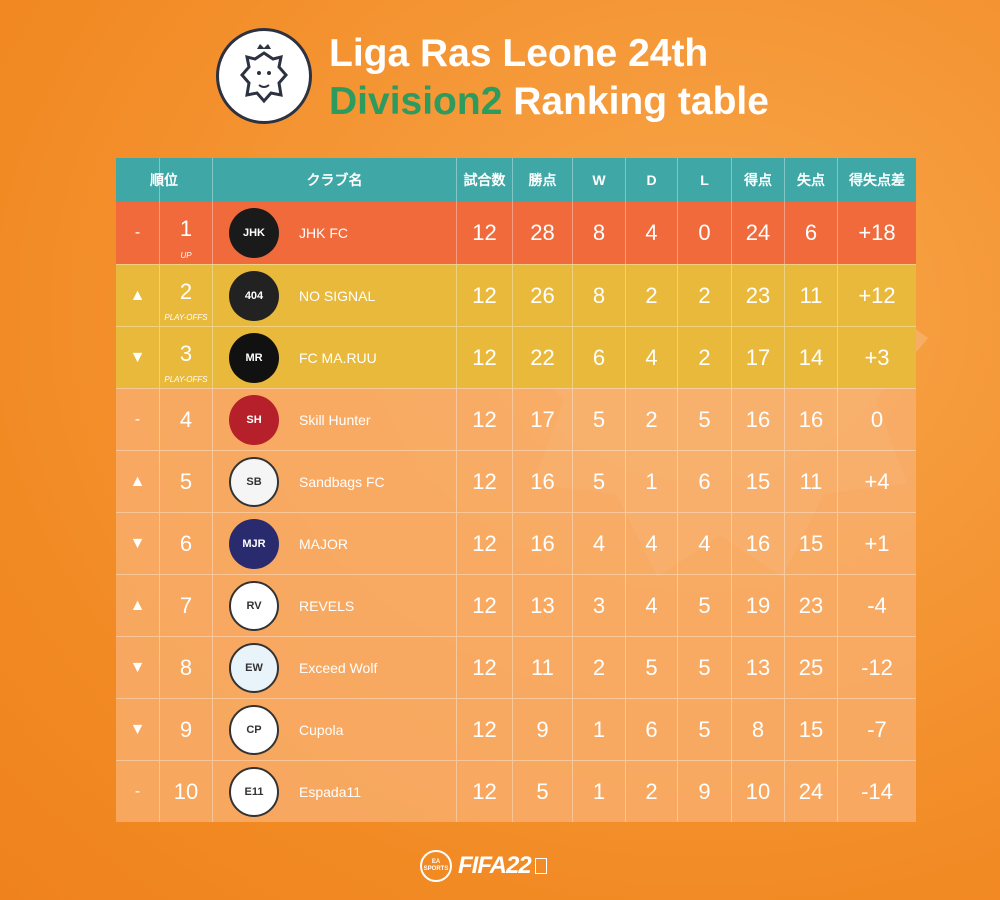 The image size is (1000, 900). What do you see at coordinates (137, 481) in the screenshot?
I see `move-indicator-value: ▲` at bounding box center [137, 481].